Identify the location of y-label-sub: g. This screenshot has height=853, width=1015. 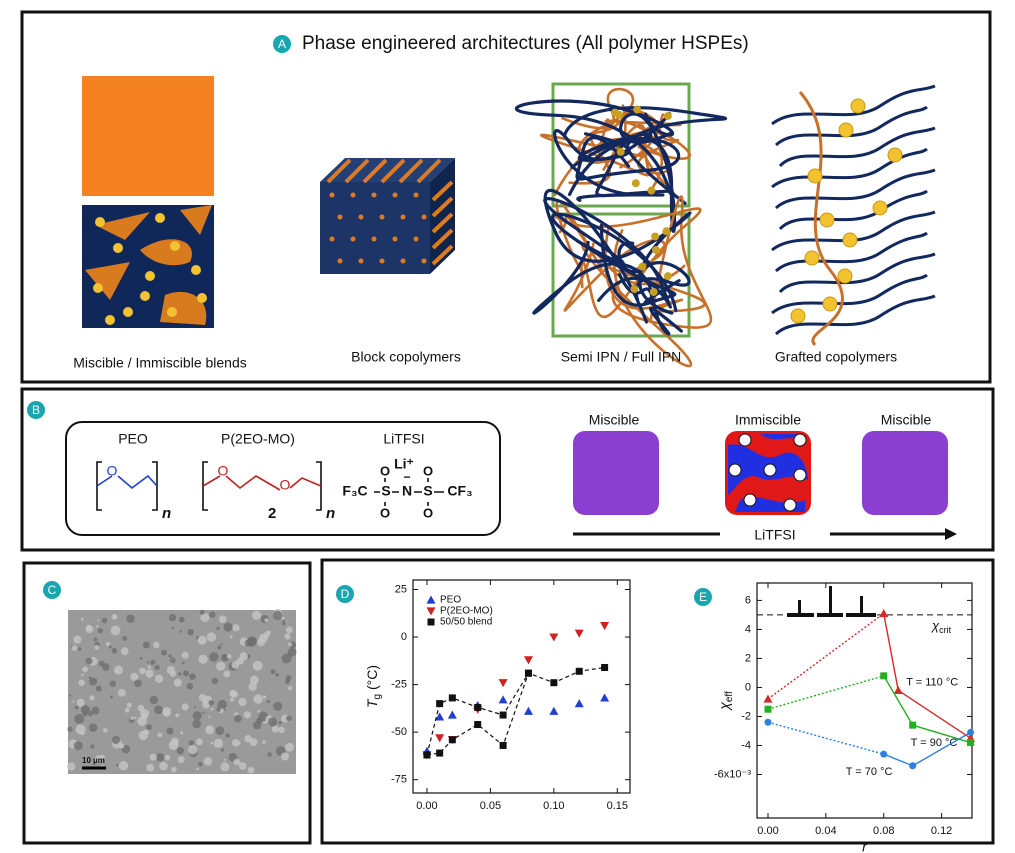
(377, 697).